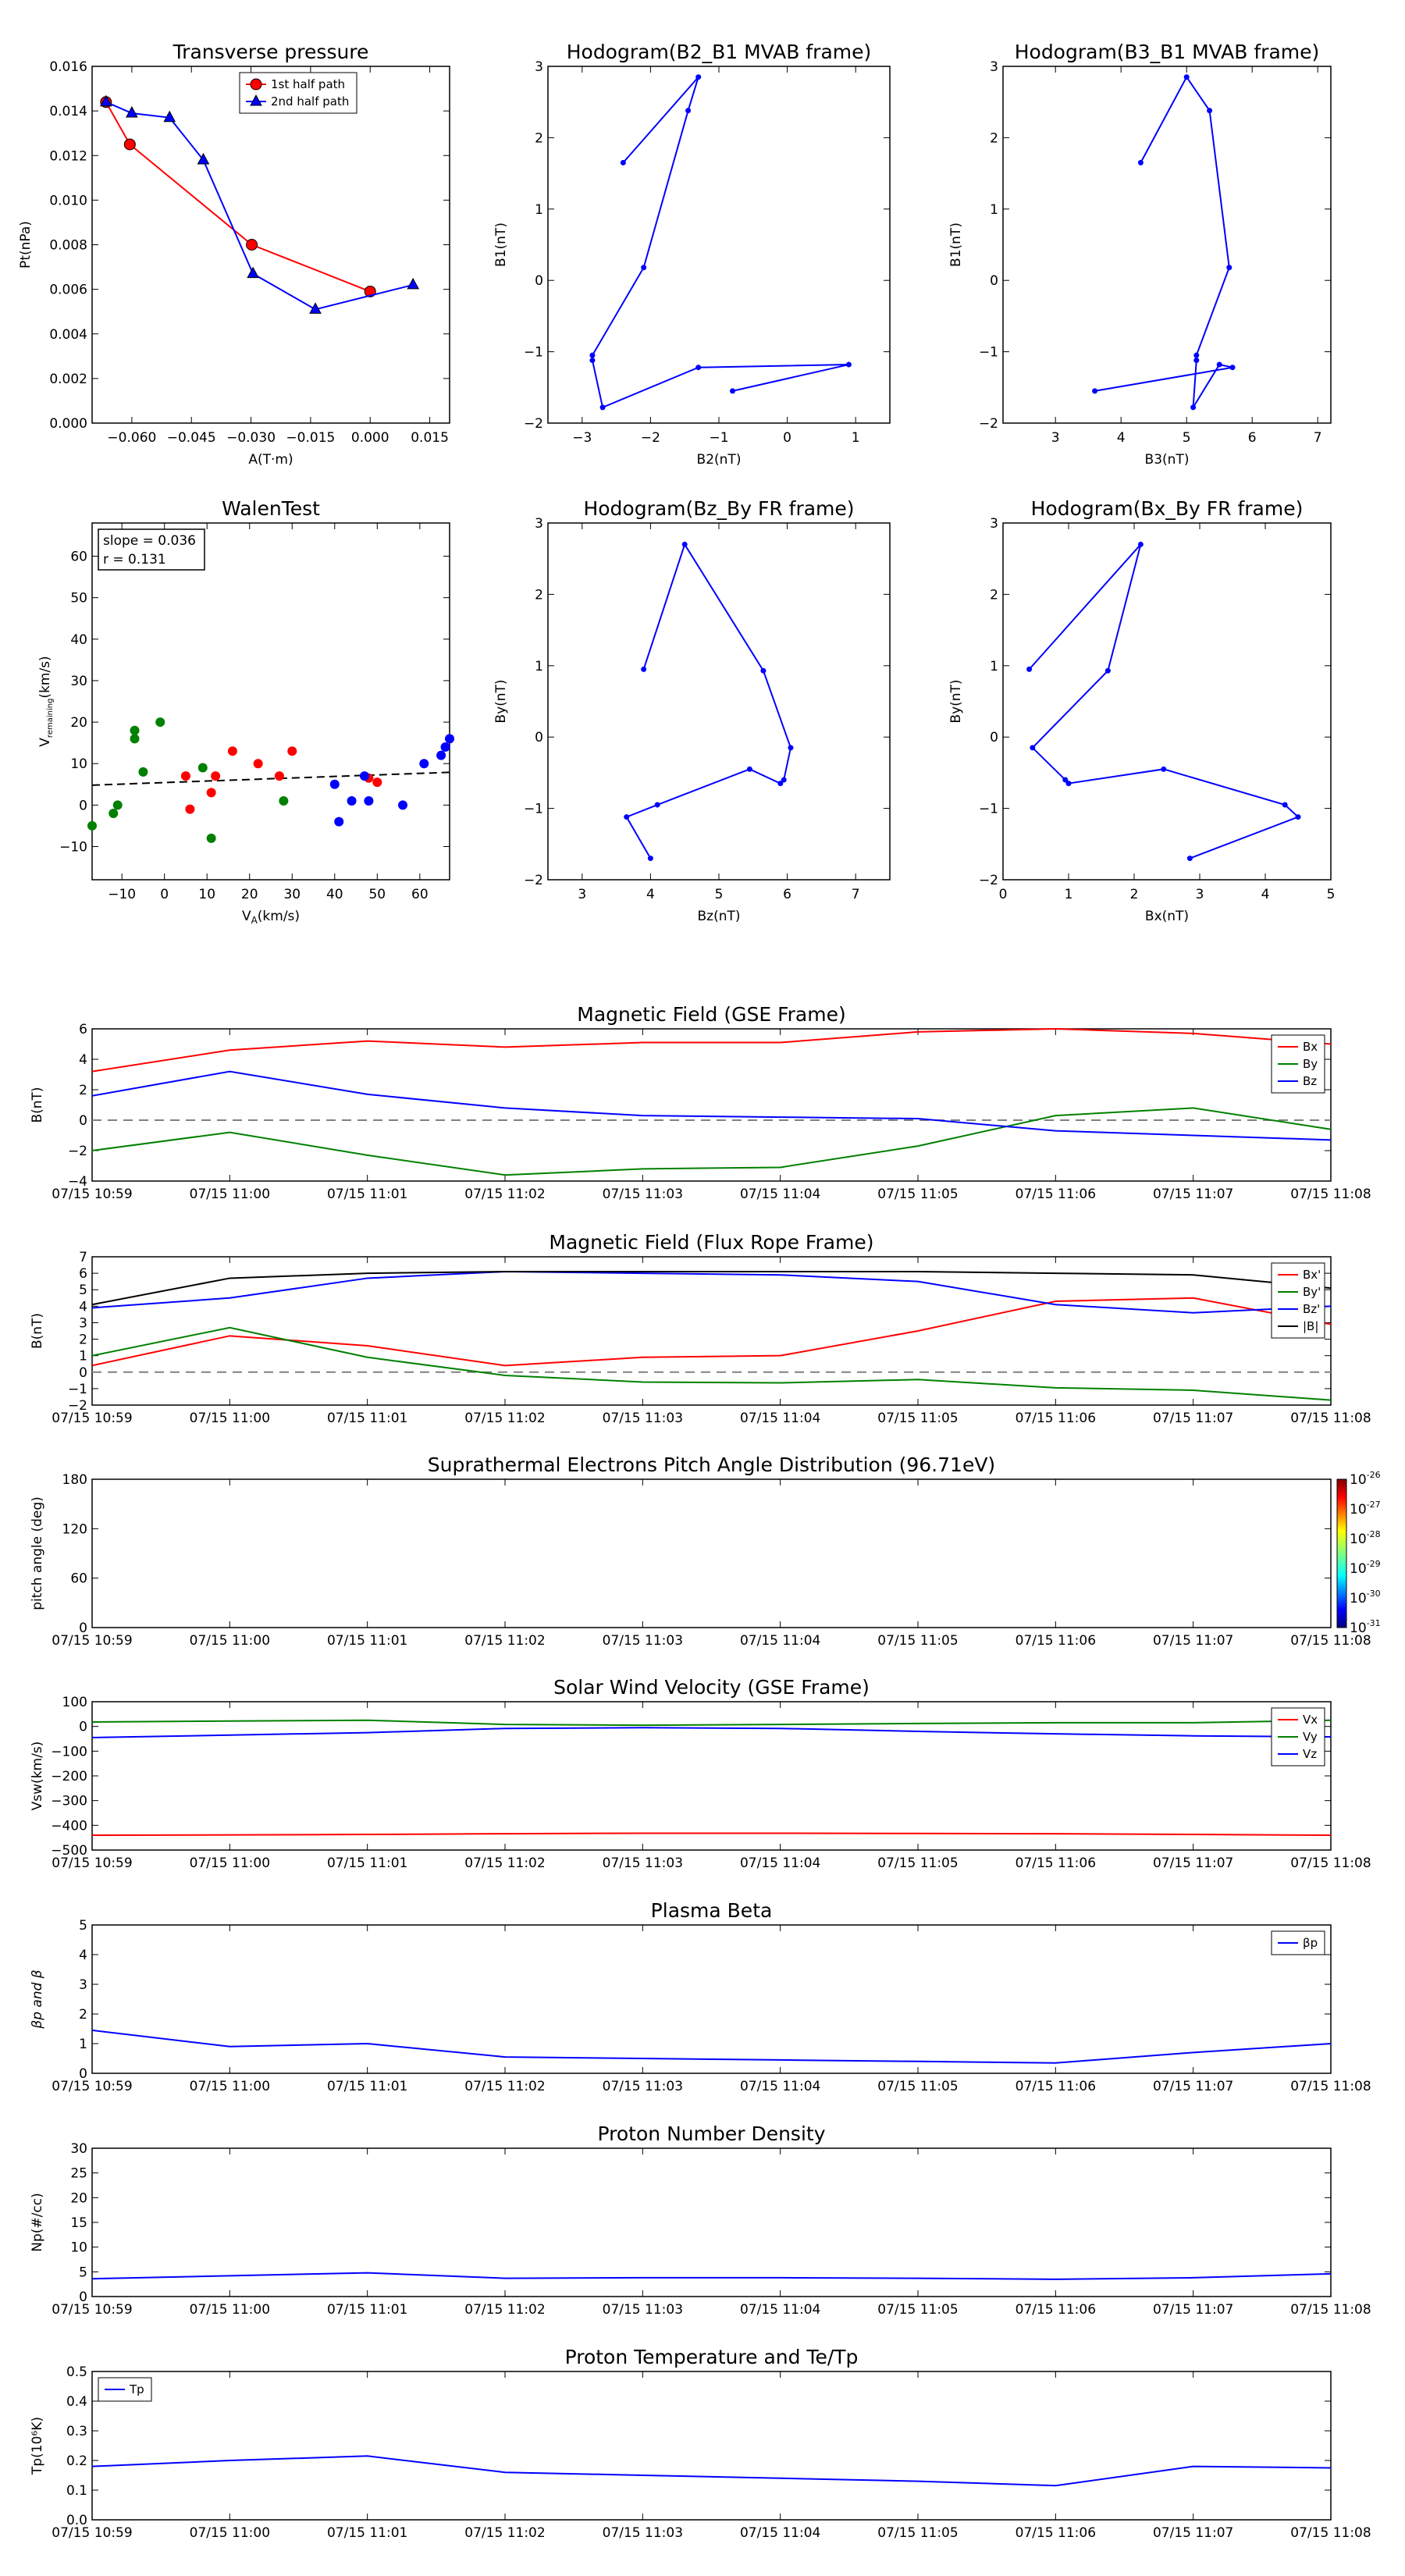  What do you see at coordinates (711, 1014) in the screenshot?
I see `chart-title: Magnetic Field (GSE Frame)` at bounding box center [711, 1014].